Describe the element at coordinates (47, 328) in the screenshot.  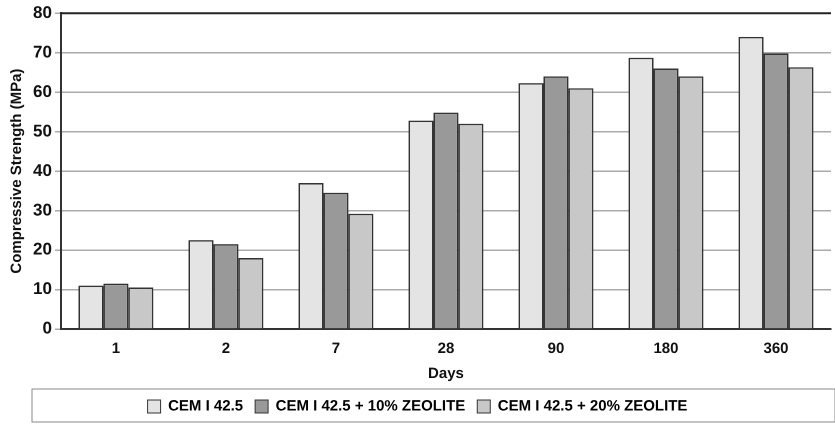
I see `y-tick-label: 0` at that location.